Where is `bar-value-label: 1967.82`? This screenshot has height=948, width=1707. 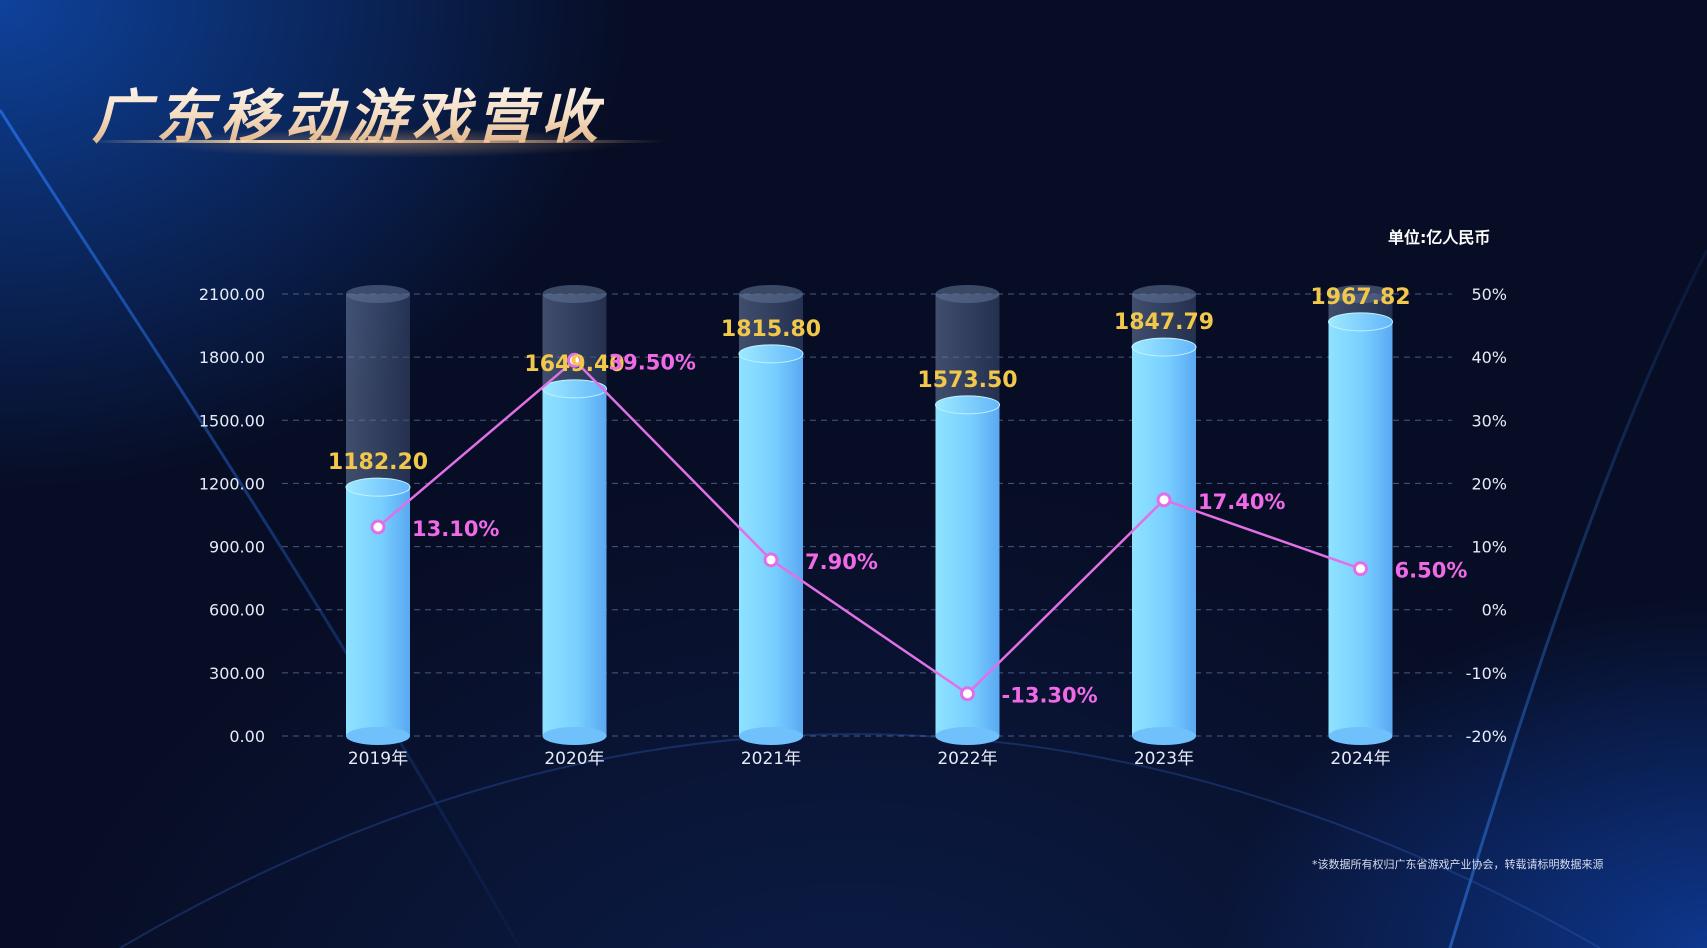
bar-value-label: 1967.82 is located at coordinates (1360, 297).